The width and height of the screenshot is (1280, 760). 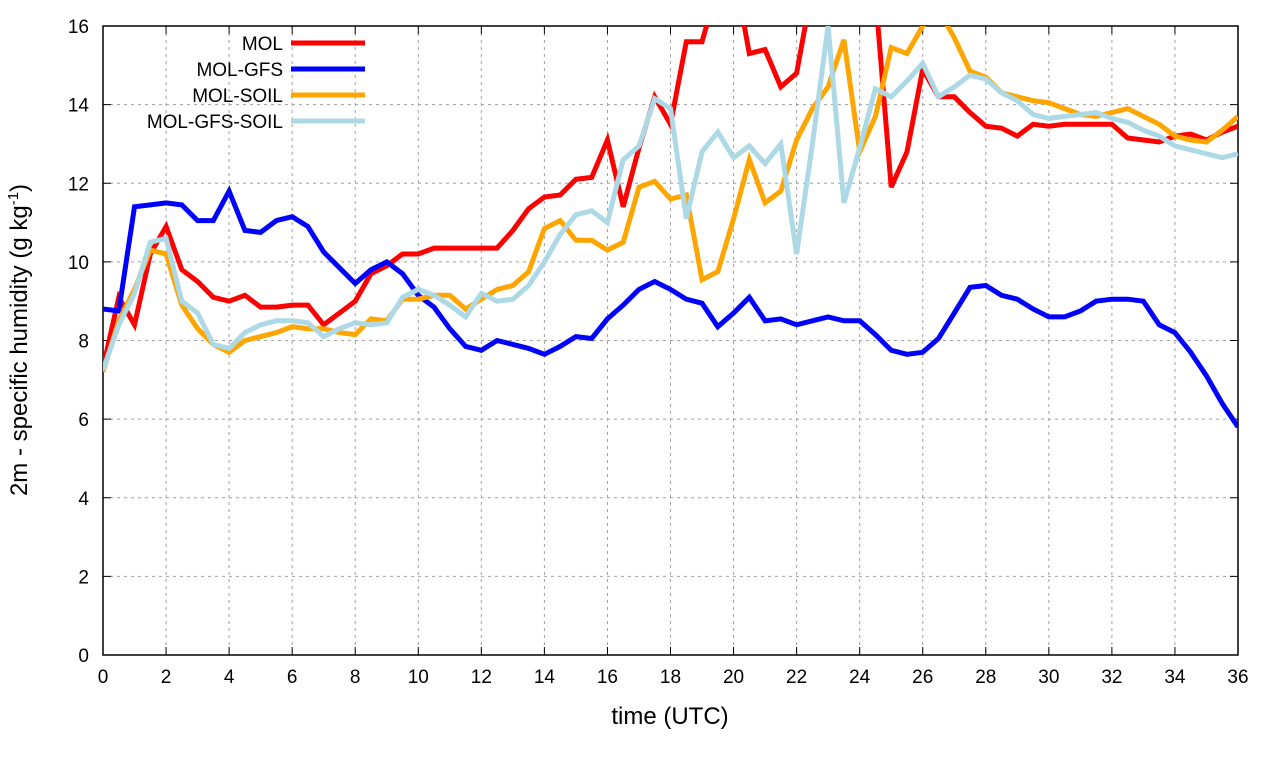 What do you see at coordinates (83, 499) in the screenshot?
I see `y-tick-label: 4` at bounding box center [83, 499].